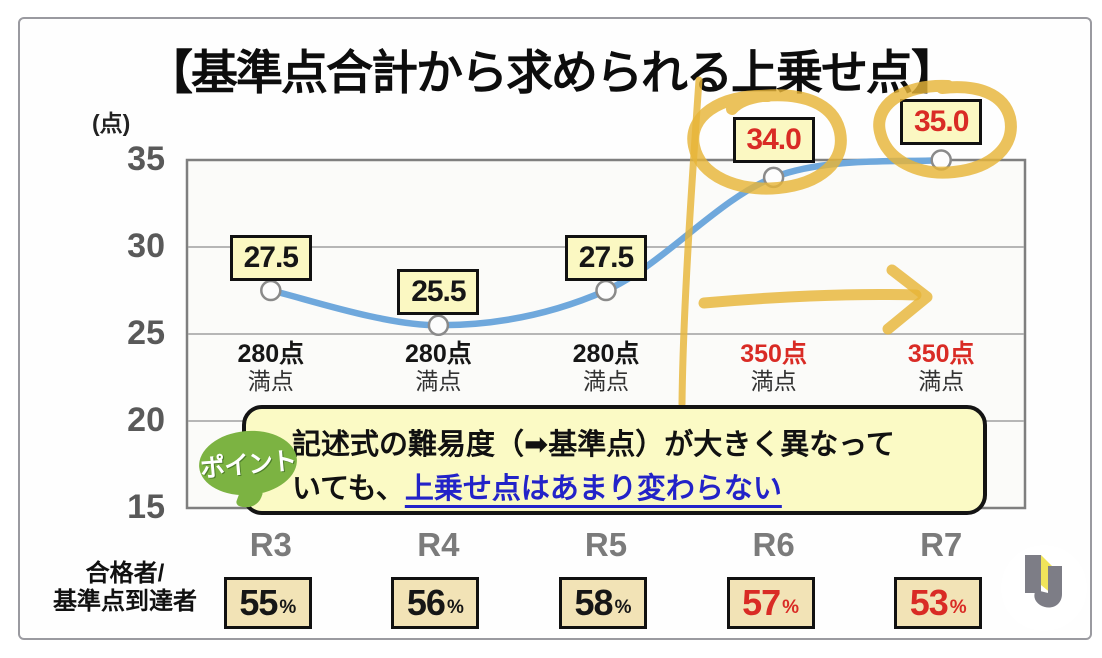  What do you see at coordinates (773, 544) in the screenshot?
I see `x-tick-label-R6: R6` at bounding box center [773, 544].